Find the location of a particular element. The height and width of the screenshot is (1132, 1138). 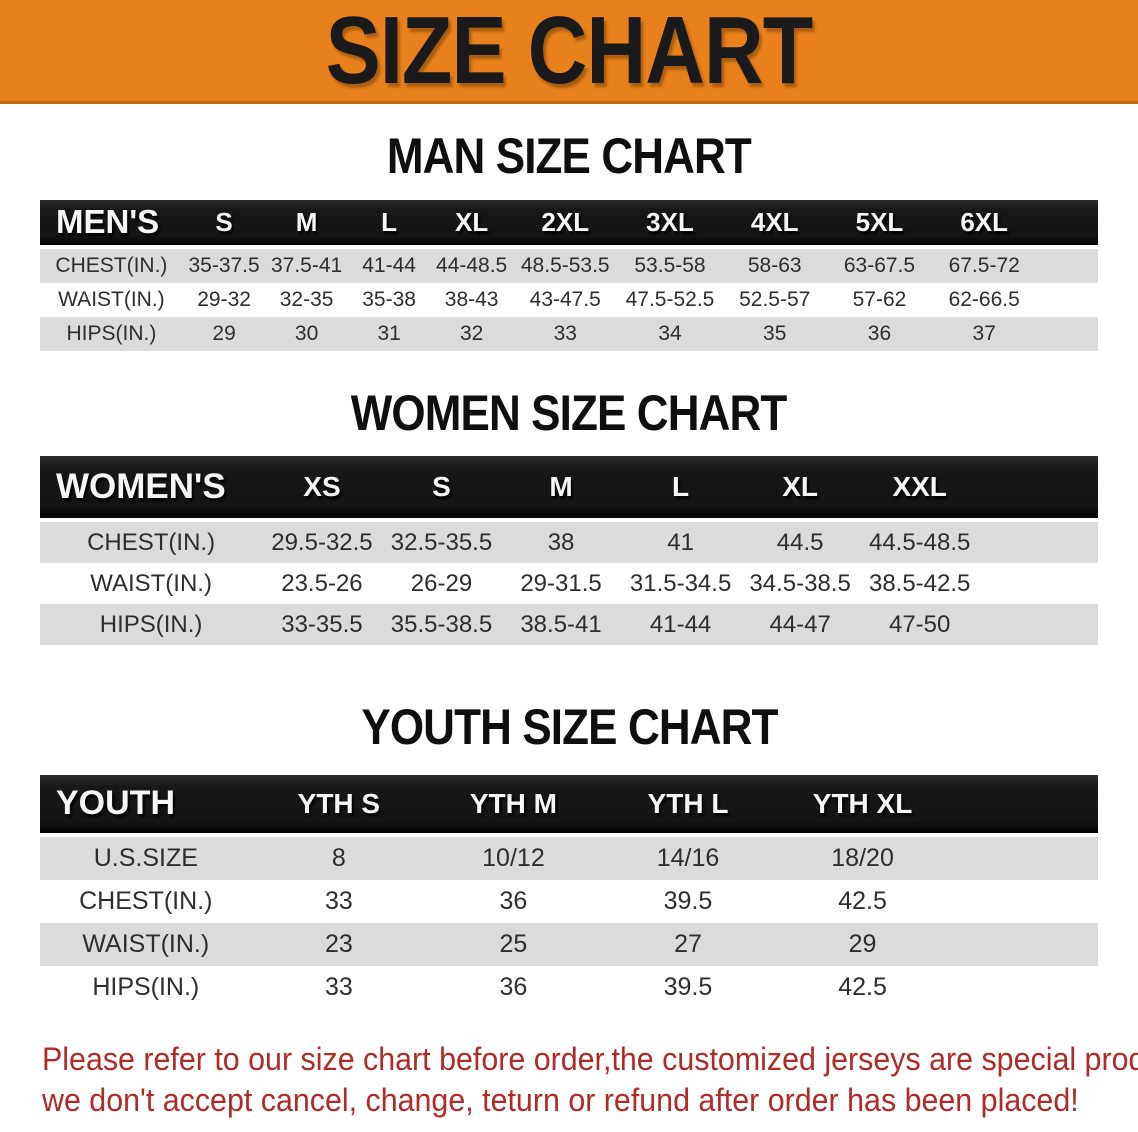

size-chart-banner: SIZE CHART is located at coordinates (569, 52).